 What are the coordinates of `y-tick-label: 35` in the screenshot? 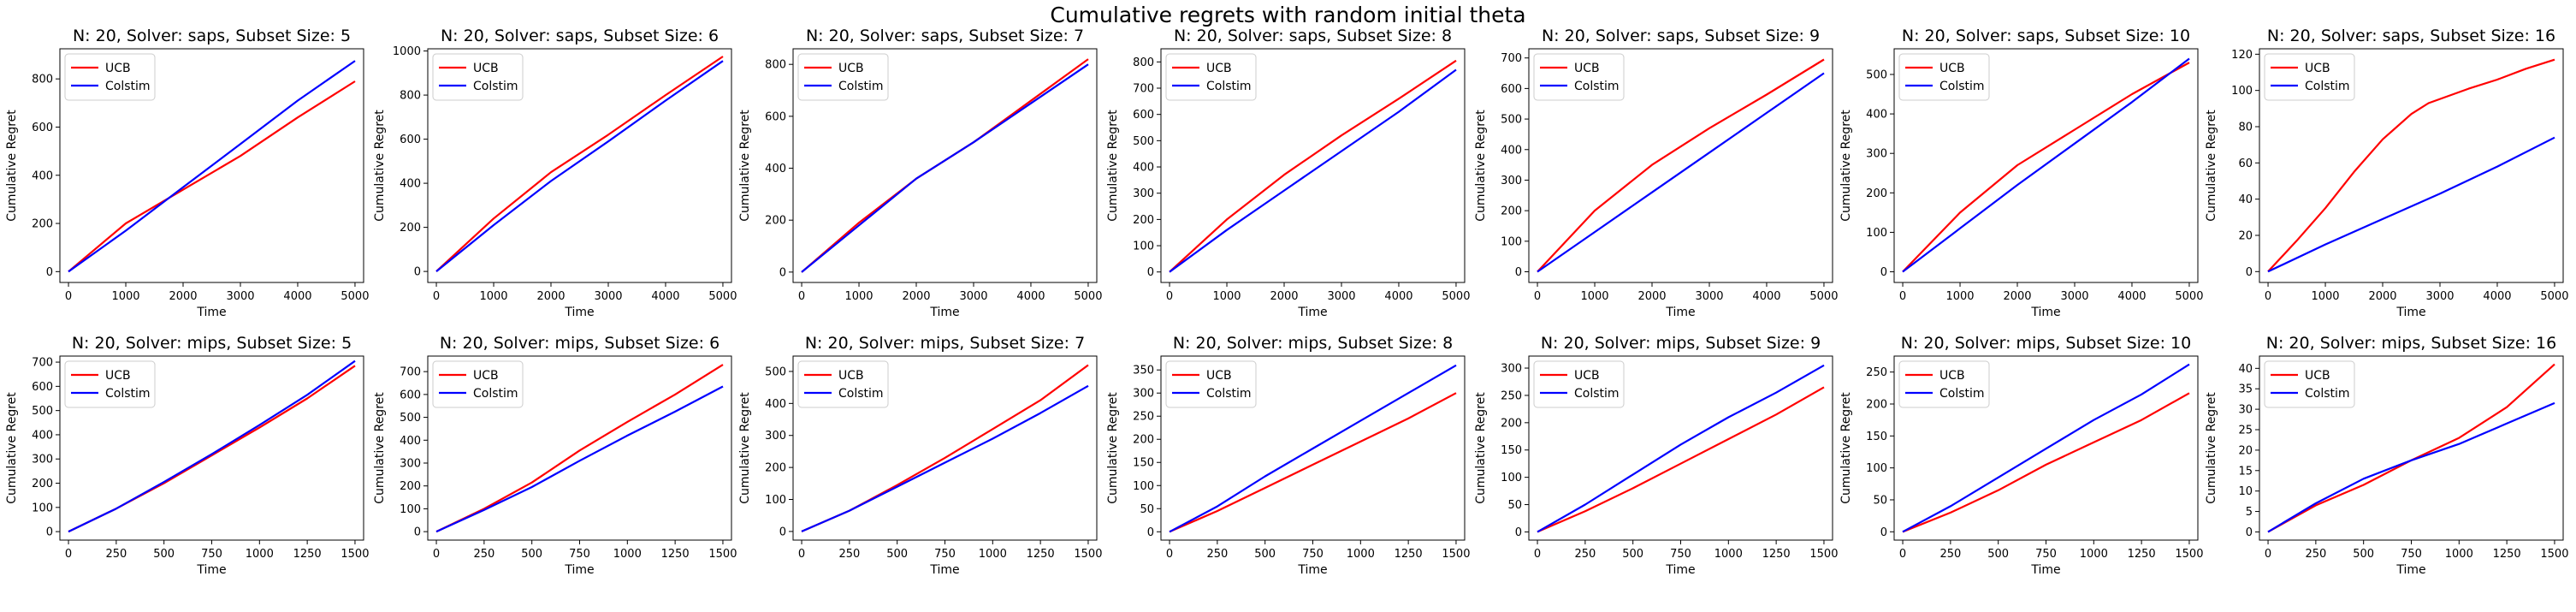 It's located at (2245, 390).